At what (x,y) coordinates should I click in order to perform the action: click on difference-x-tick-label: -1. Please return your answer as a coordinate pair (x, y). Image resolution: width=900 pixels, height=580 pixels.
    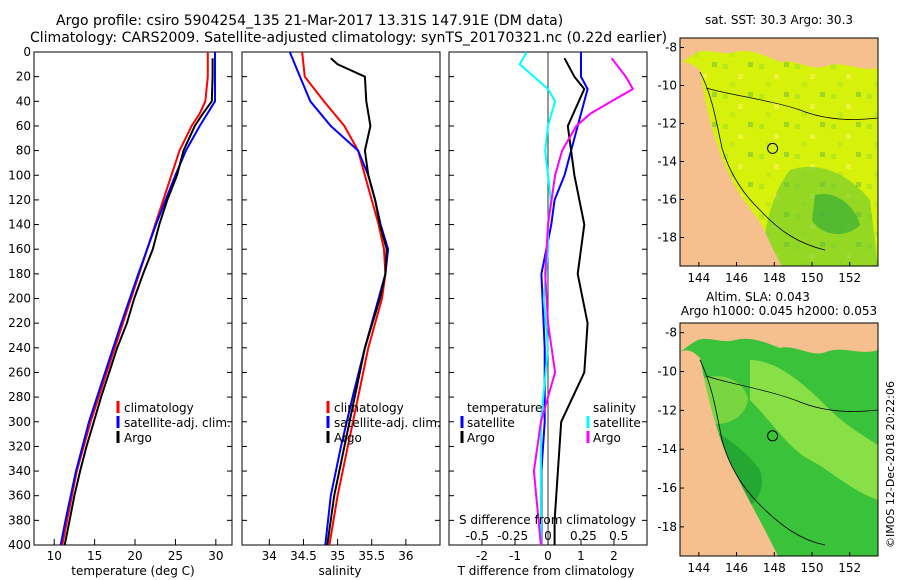
    Looking at the image, I should click on (515, 556).